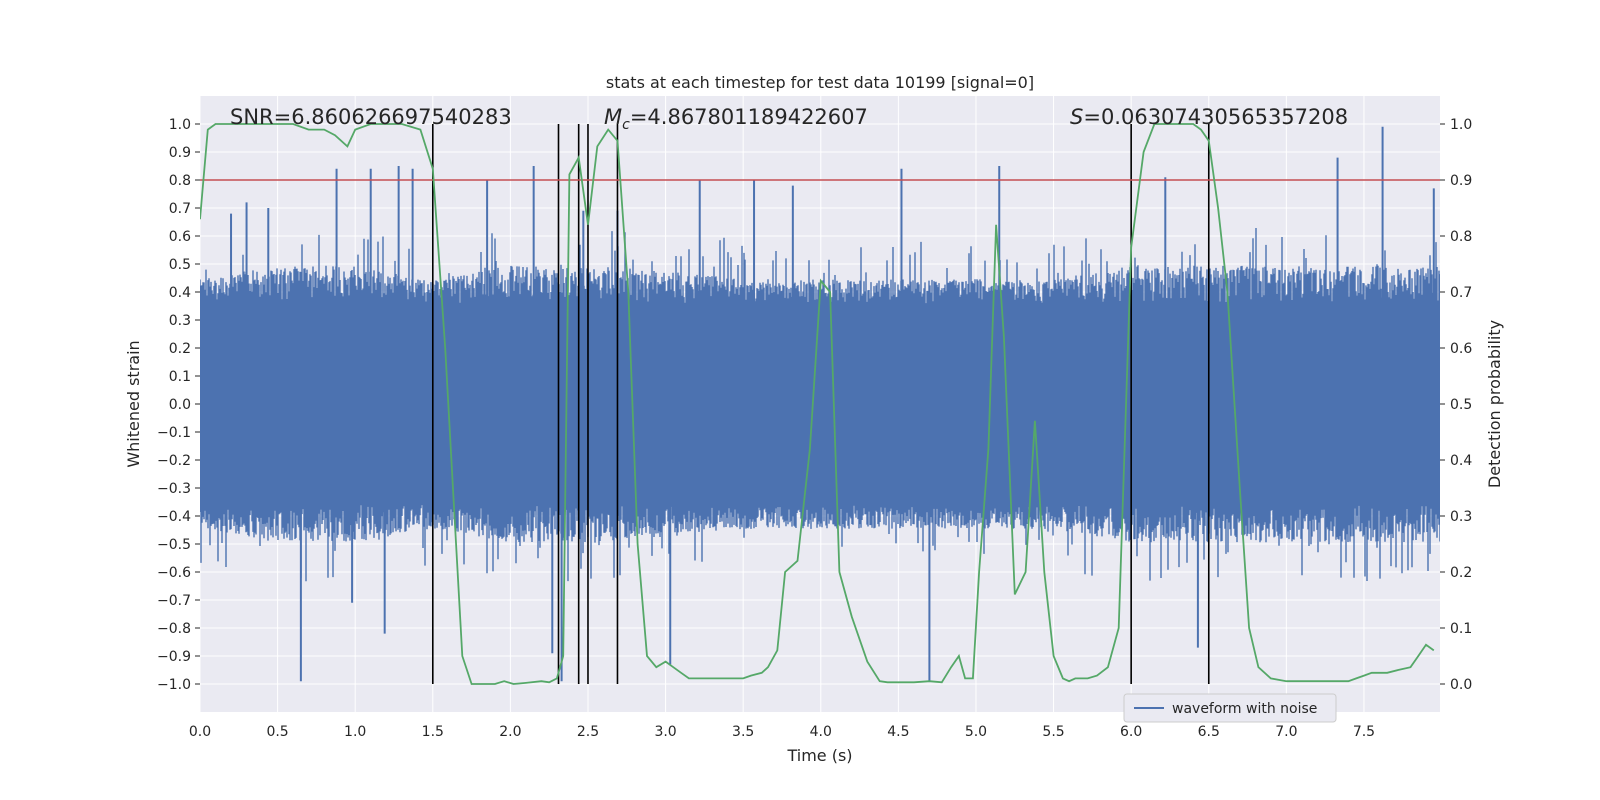  Describe the element at coordinates (588, 732) in the screenshot. I see `x-tick-label: 2.5` at that location.